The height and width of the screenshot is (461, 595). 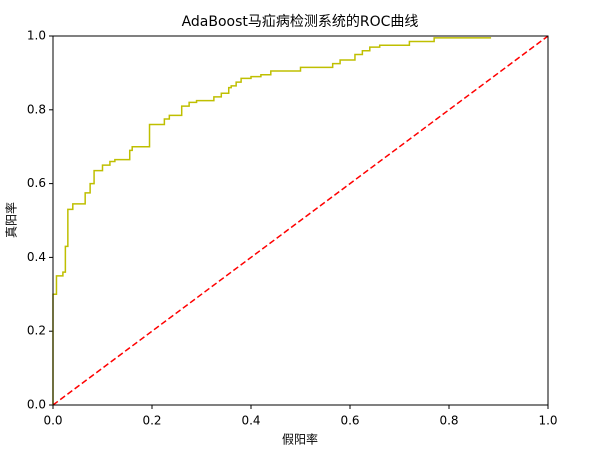 I want to click on y-tick-label: 0.4, so click(x=36, y=257).